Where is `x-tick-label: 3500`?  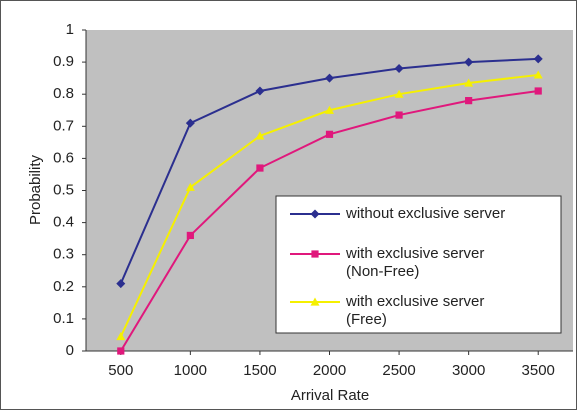 x-tick-label: 3500 is located at coordinates (538, 370).